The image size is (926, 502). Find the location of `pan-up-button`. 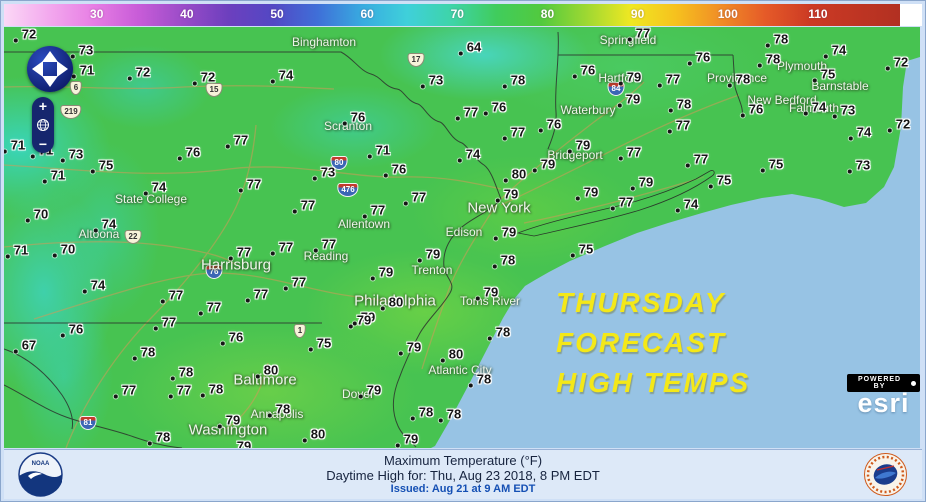

pan-up-button is located at coordinates (50, 56).